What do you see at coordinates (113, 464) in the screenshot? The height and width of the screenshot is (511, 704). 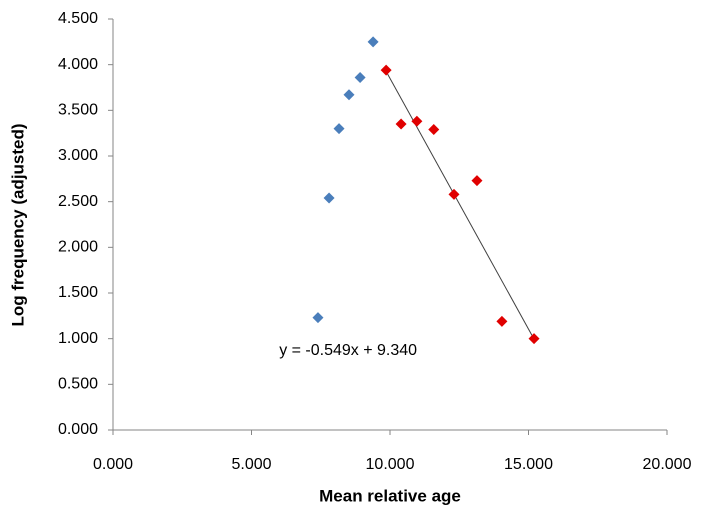 I see `x-tick-label: 0.000` at bounding box center [113, 464].